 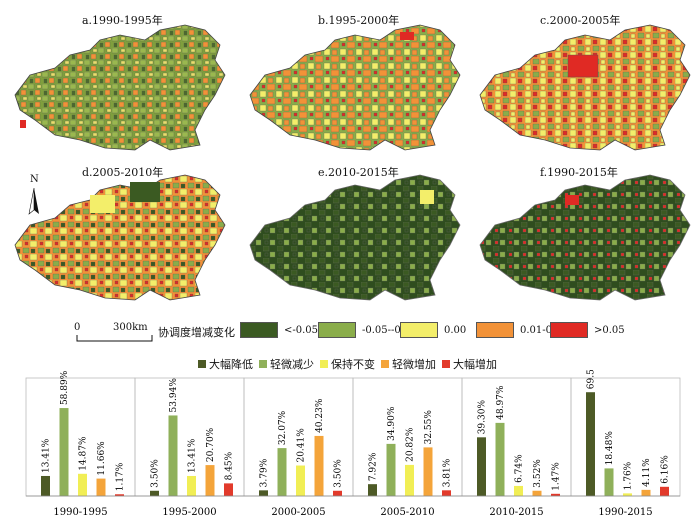 What do you see at coordinates (189, 512) in the screenshot?
I see `category-label: 1995-2000` at bounding box center [189, 512].